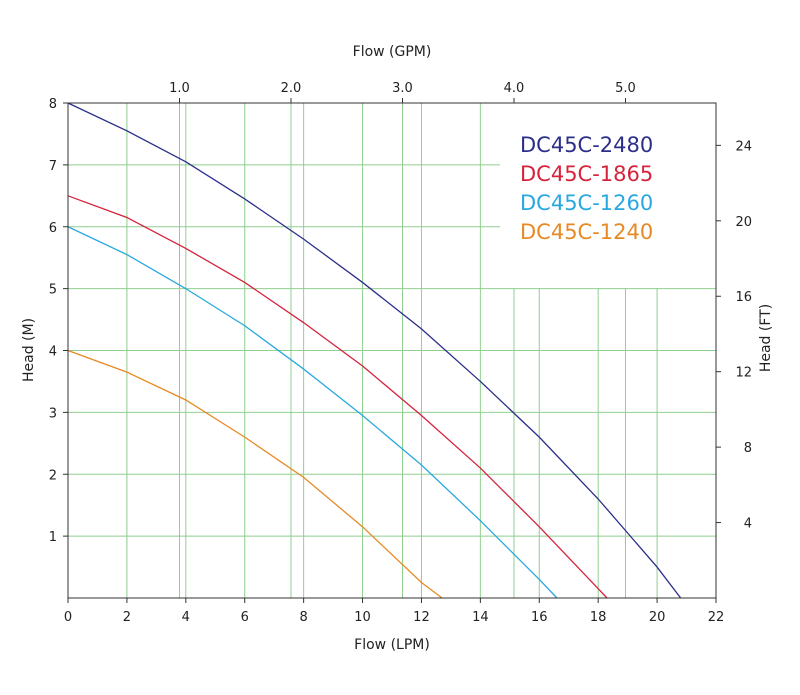  What do you see at coordinates (598, 617) in the screenshot?
I see `x-tick-label: 18` at bounding box center [598, 617].